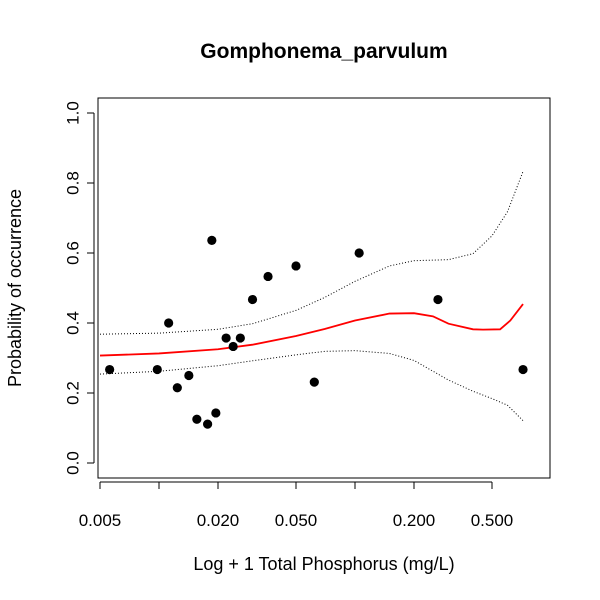 The image size is (600, 600). Describe the element at coordinates (296, 520) in the screenshot. I see `x-tick-label: 0.050` at that location.